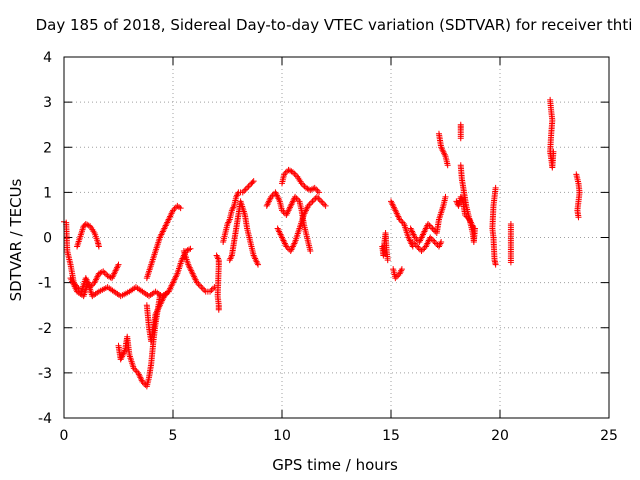  I want to click on y-tick-label: -1, so click(45, 284).